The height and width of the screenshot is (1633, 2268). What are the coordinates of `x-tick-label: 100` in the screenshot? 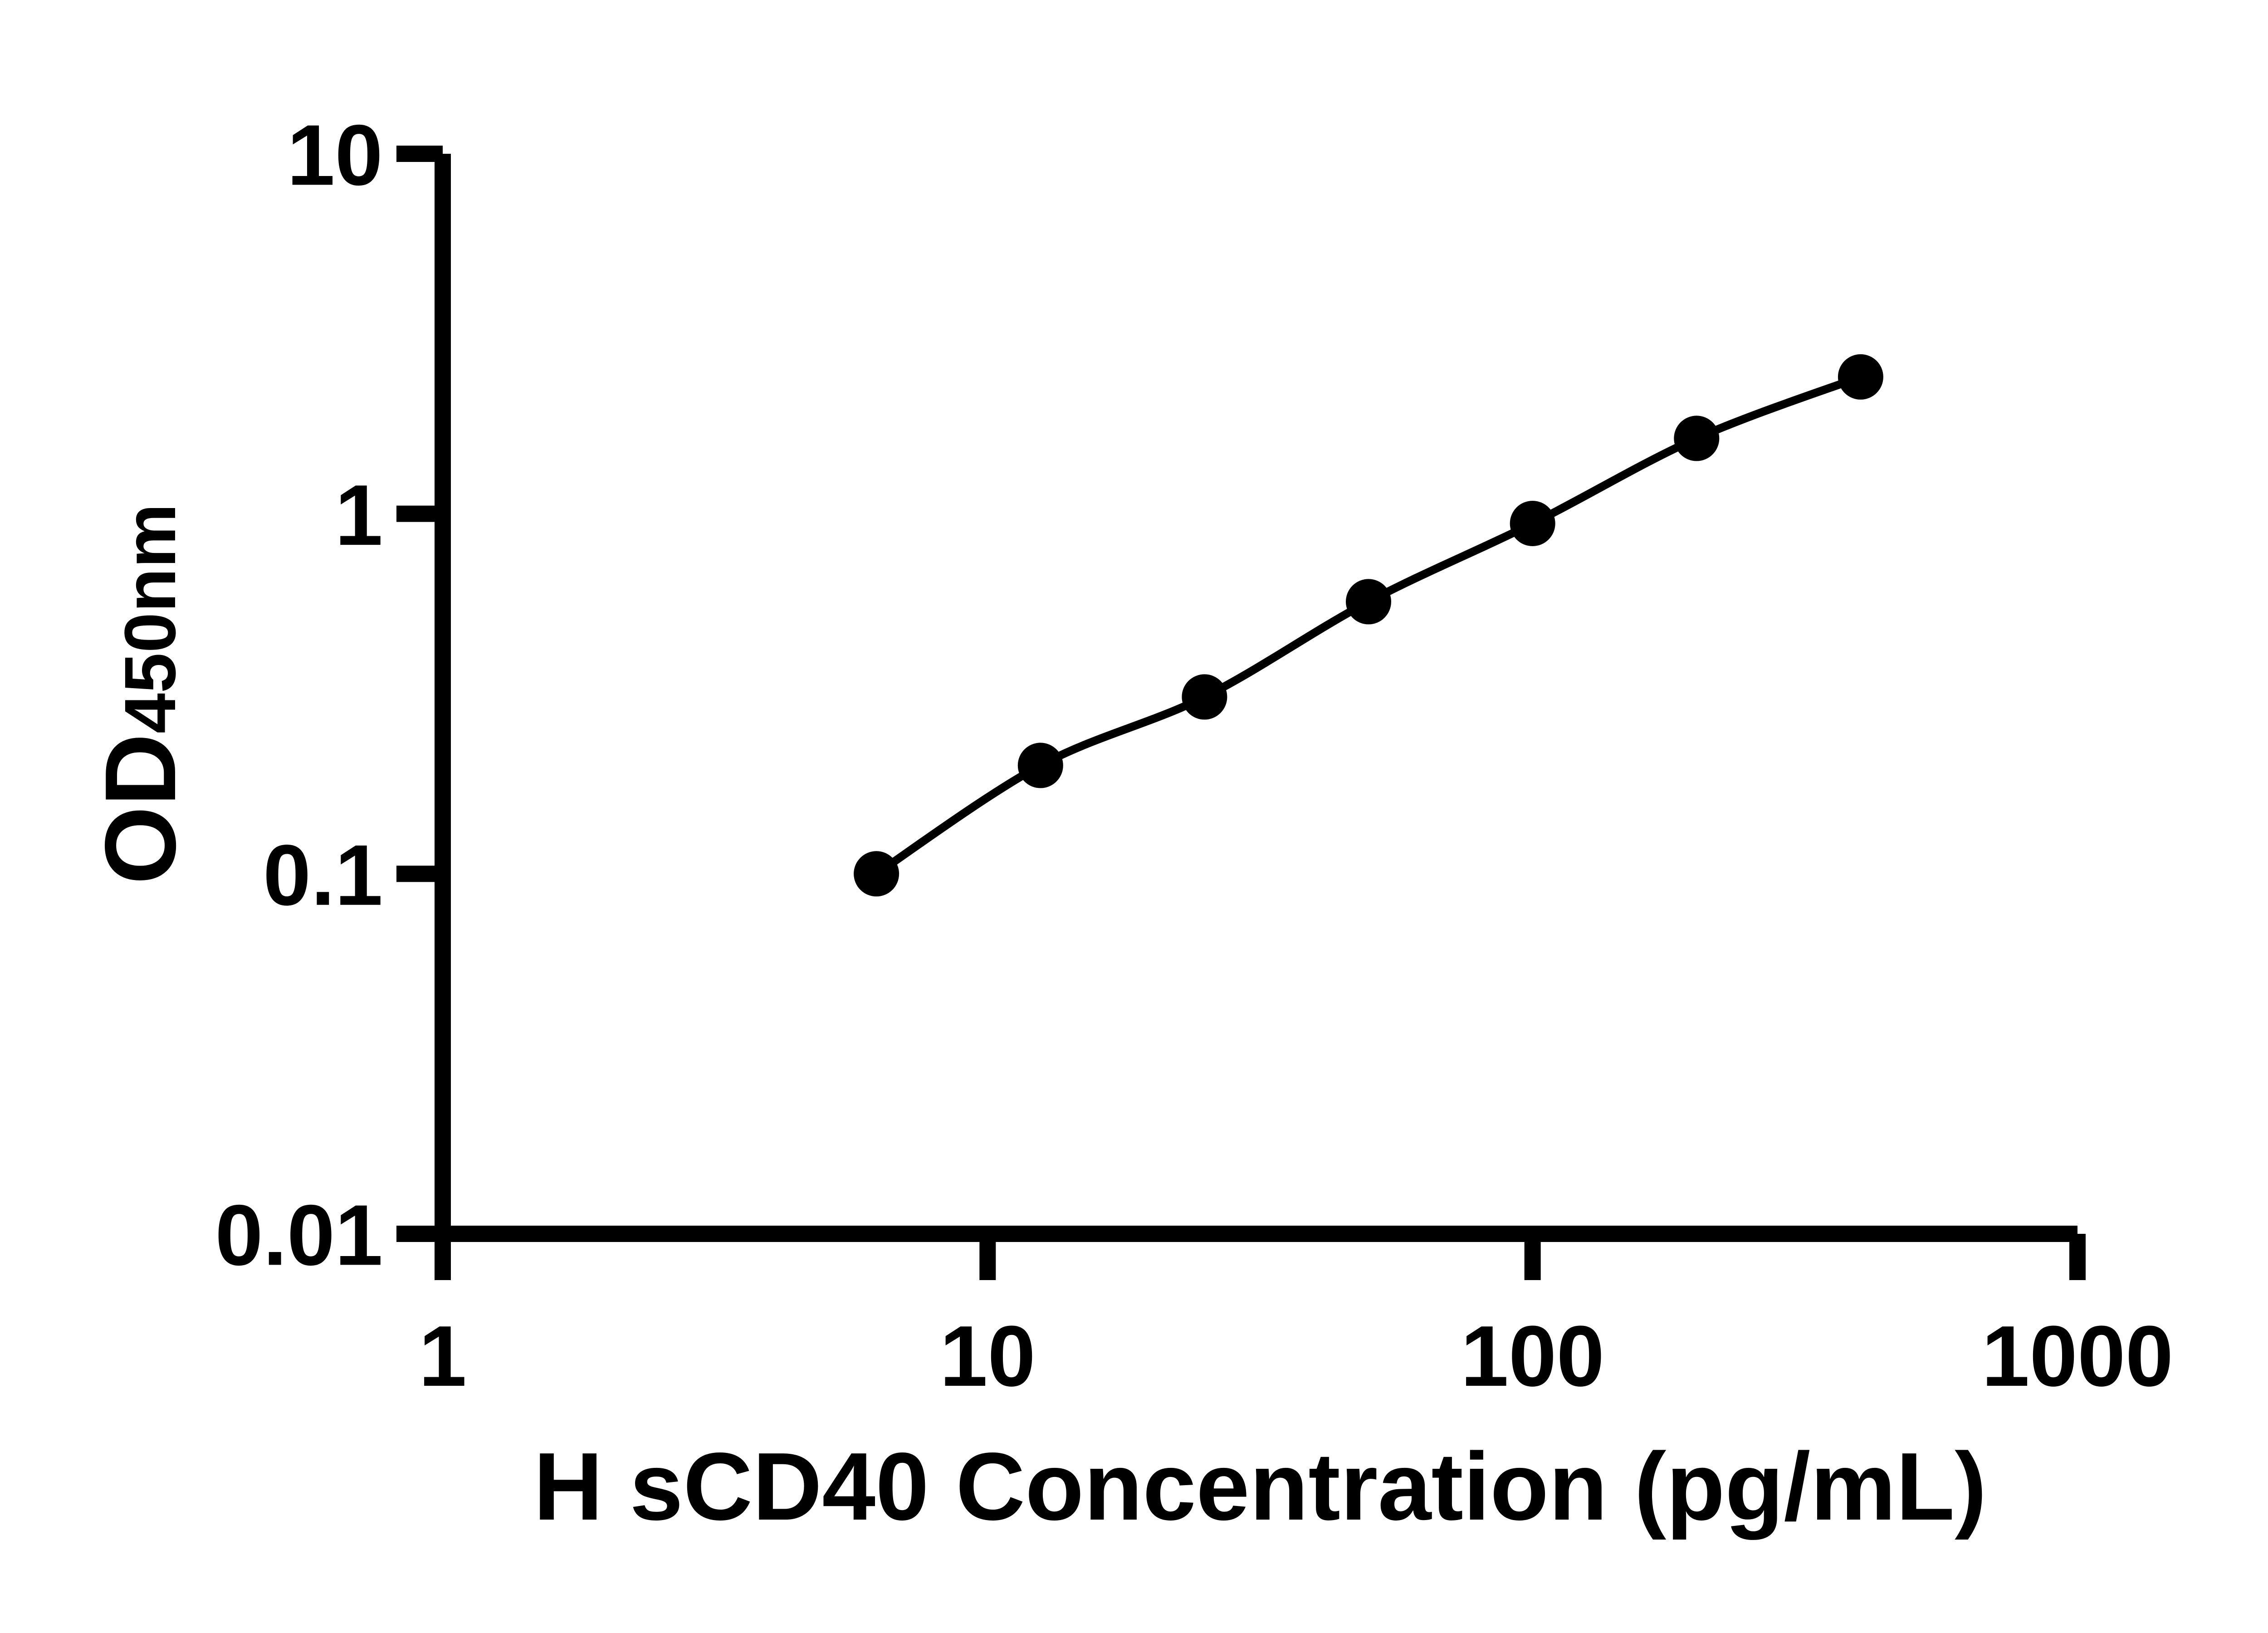 It's located at (1532, 1356).